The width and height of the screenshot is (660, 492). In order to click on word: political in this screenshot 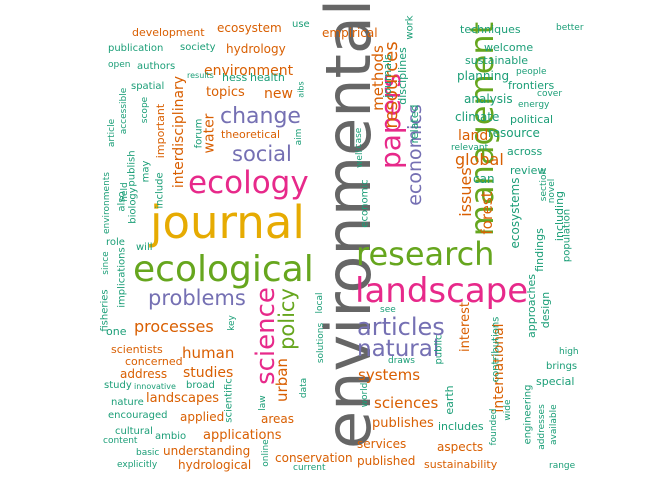, I will do `click(532, 119)`.